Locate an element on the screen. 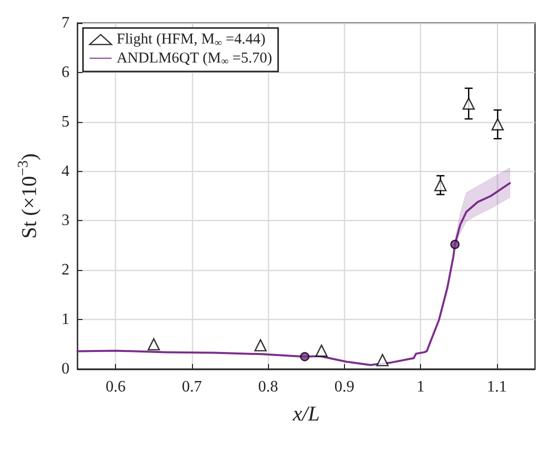 The height and width of the screenshot is (451, 547). y-tick-label: 7 is located at coordinates (66, 23).